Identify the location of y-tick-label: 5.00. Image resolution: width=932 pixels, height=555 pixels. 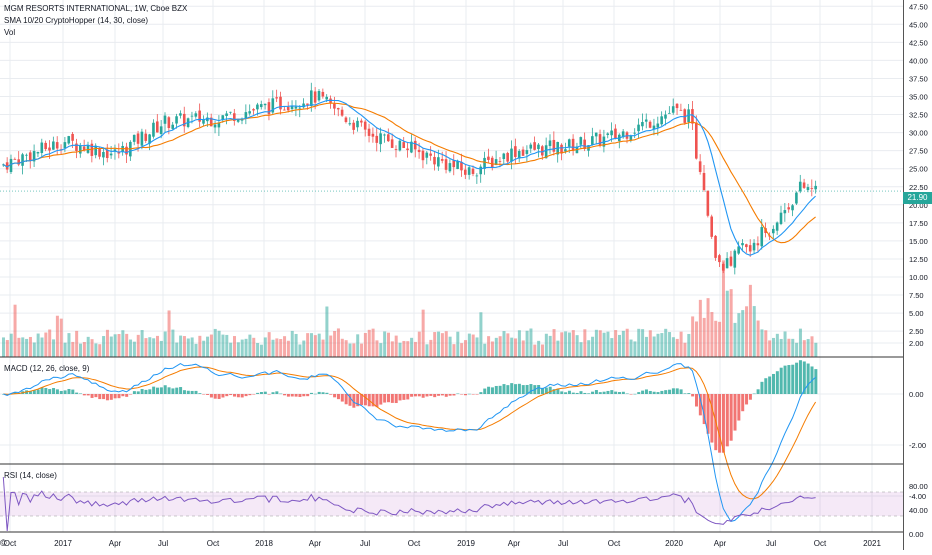
(916, 313).